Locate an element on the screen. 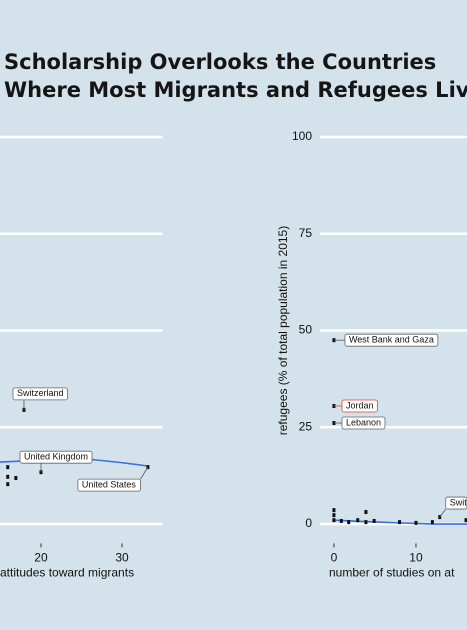  point-label: United States is located at coordinates (109, 485).